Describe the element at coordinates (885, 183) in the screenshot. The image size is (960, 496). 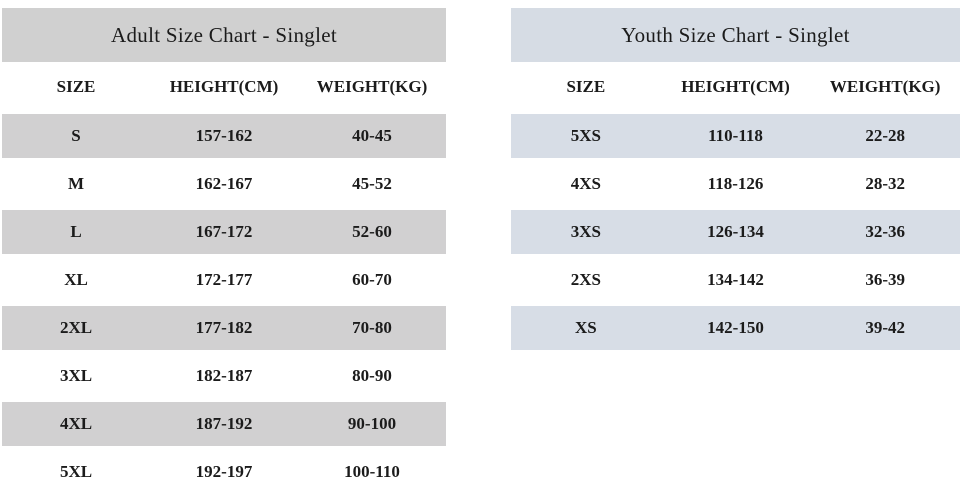
I see `table-cell: 28-32` at that location.